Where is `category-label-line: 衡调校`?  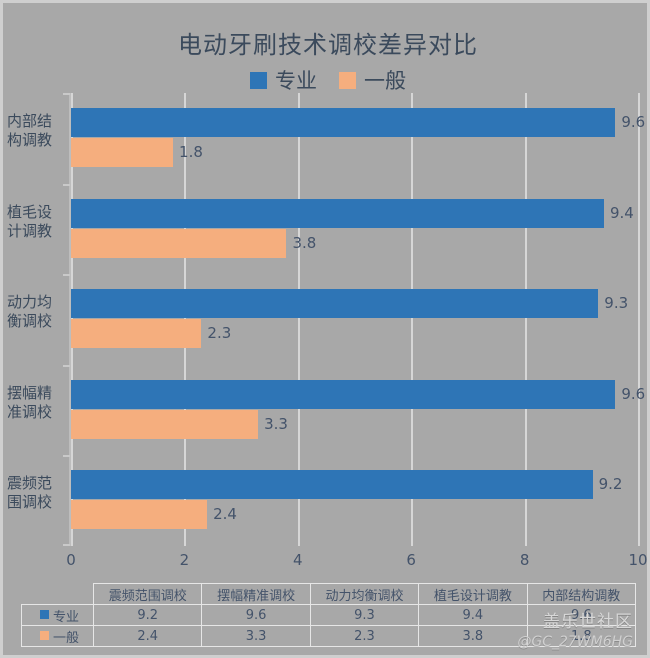 category-label-line: 衡调校 is located at coordinates (30, 321).